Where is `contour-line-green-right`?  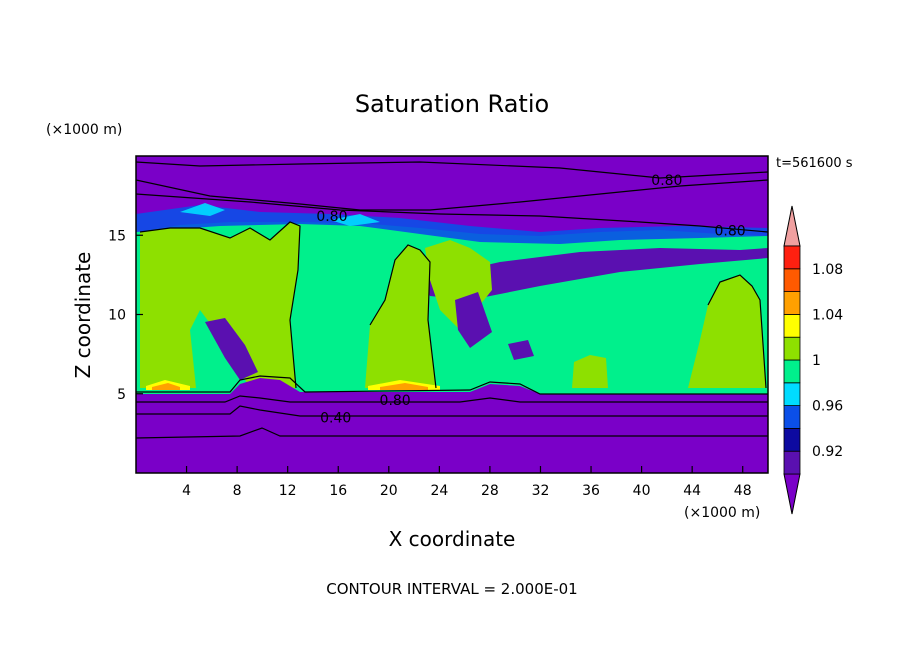
contour-line-green-right is located at coordinates (737, 331).